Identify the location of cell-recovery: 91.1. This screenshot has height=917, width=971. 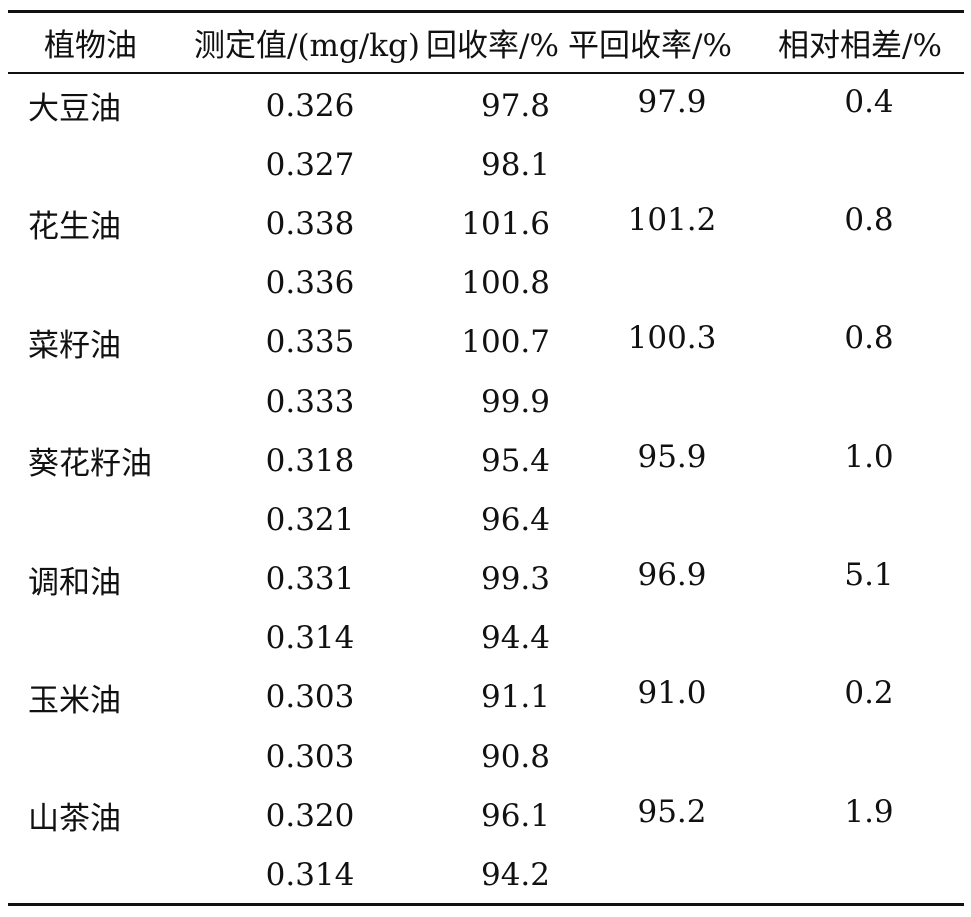
(515, 697).